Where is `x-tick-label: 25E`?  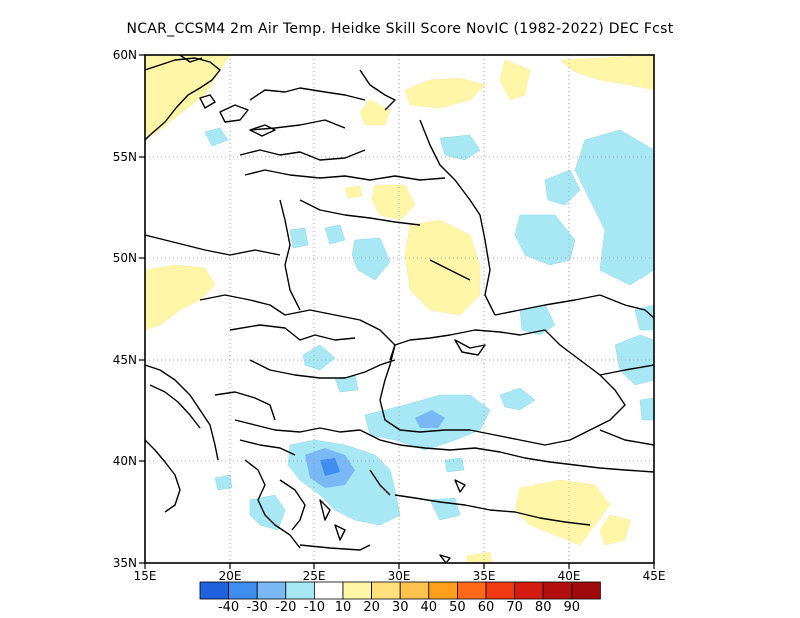
x-tick-label: 25E is located at coordinates (314, 576).